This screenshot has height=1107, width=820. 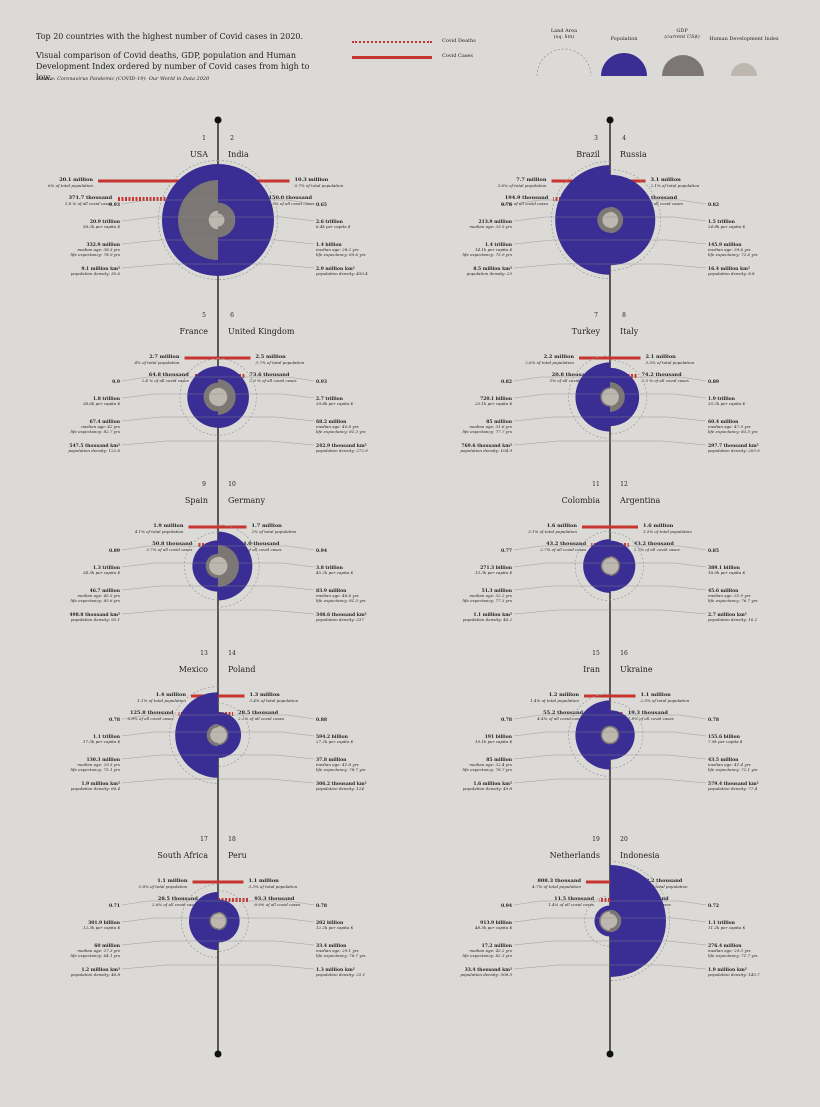 I want to click on population-value-sub2-france: life expectancy: 82.7 yrs, so click(x=95, y=431).